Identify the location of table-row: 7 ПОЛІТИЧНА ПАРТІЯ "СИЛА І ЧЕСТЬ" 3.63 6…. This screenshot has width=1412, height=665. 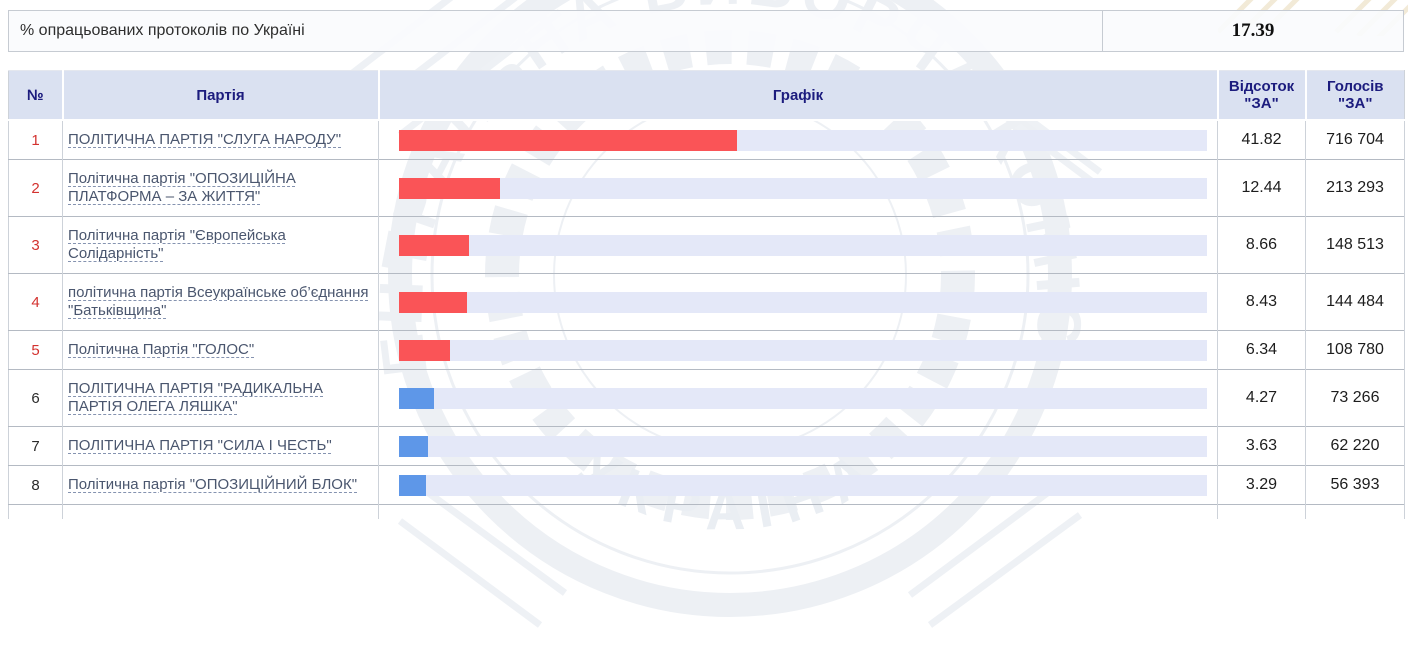
(706, 446).